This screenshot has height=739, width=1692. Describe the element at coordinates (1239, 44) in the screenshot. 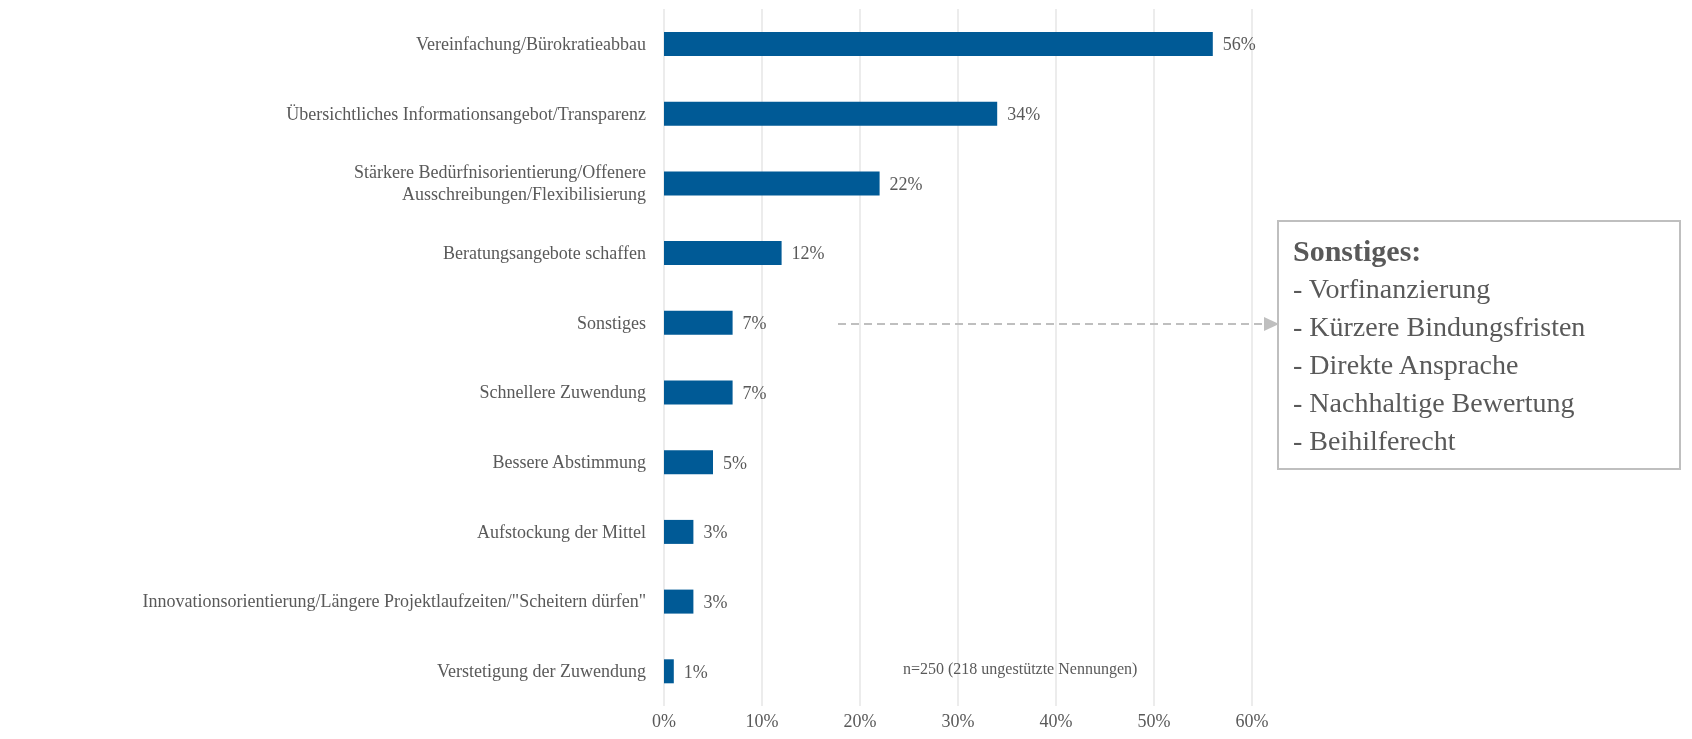

I see `data-label: 56%` at that location.